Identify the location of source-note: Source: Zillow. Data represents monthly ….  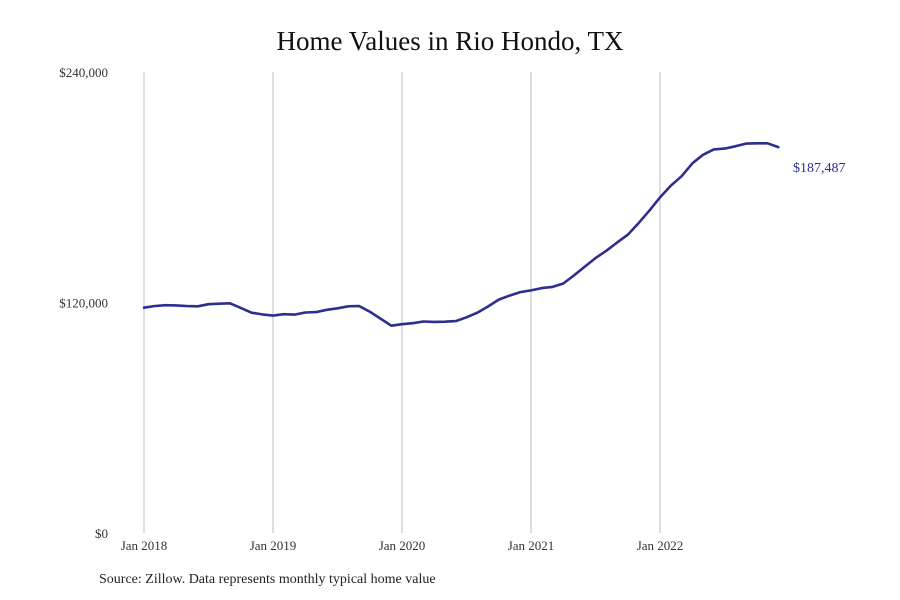
(267, 579).